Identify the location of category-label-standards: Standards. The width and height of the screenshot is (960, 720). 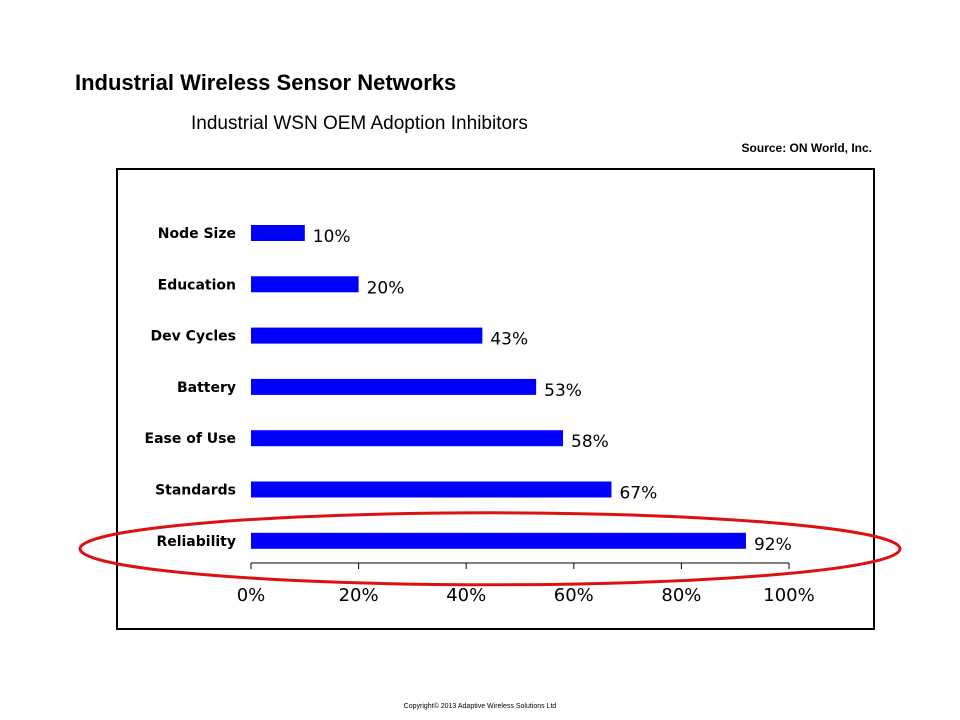
(195, 491).